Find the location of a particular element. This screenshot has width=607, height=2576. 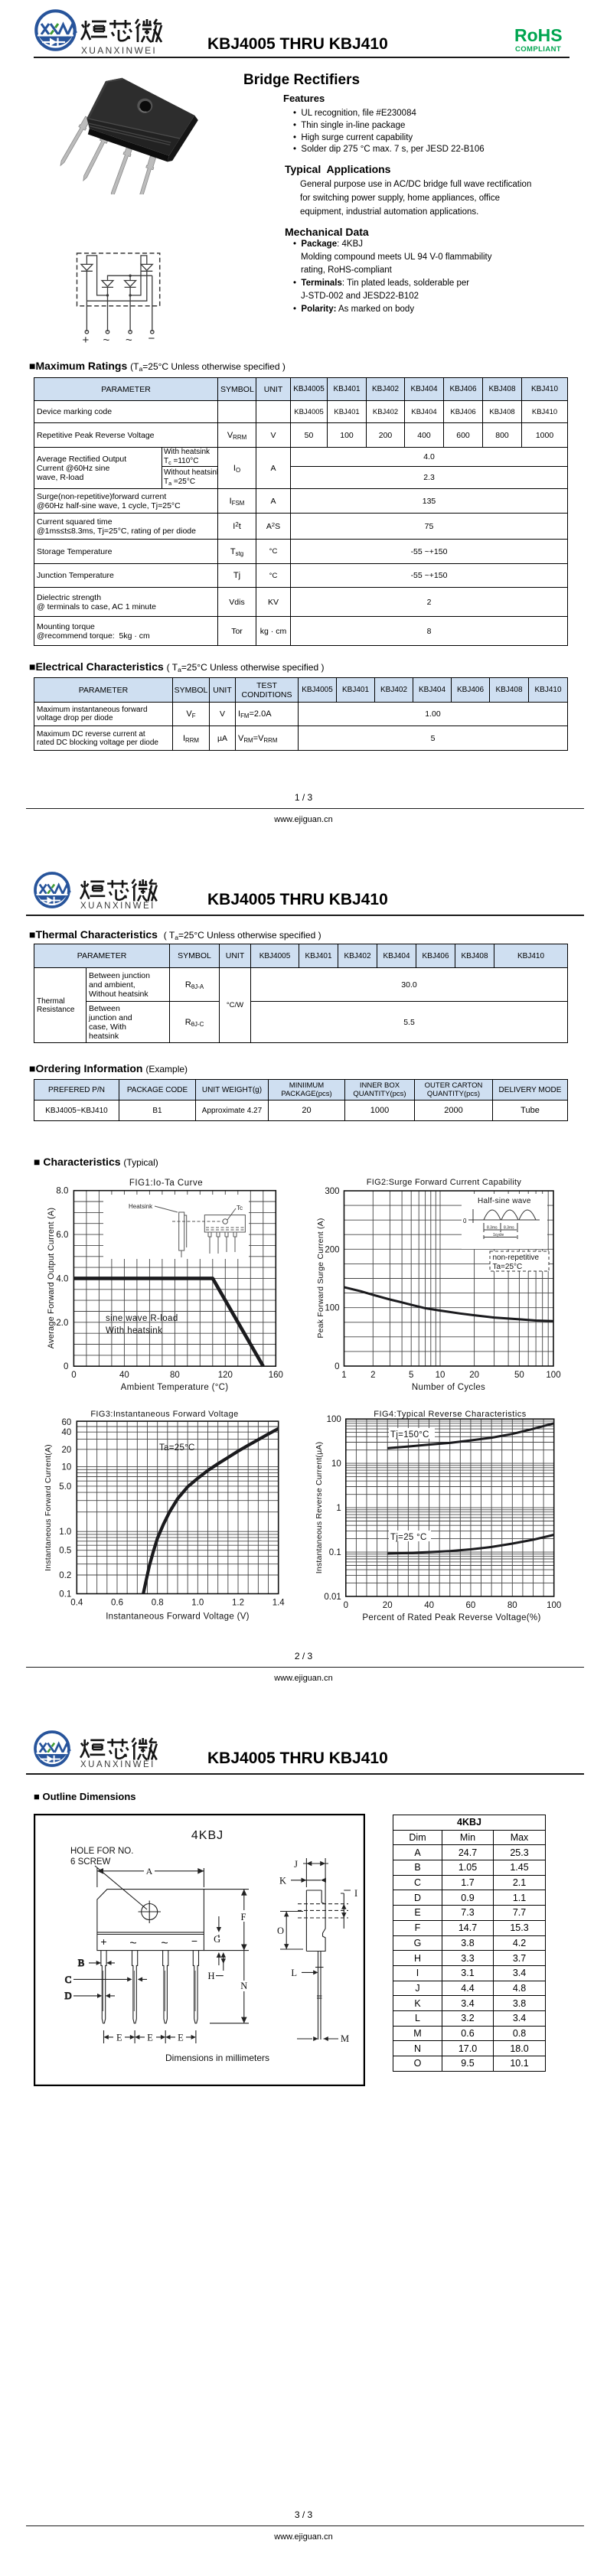

svg-text: 4KBJ is located at coordinates (208, 1836).